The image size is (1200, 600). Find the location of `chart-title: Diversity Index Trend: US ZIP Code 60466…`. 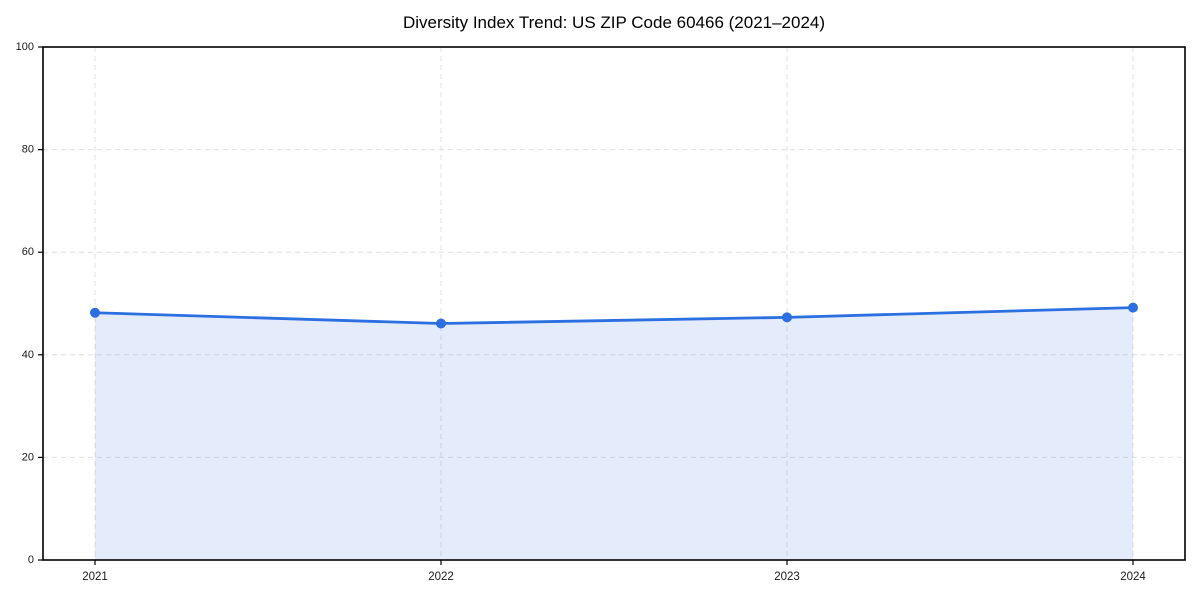

chart-title: Diversity Index Trend: US ZIP Code 60466… is located at coordinates (614, 22).